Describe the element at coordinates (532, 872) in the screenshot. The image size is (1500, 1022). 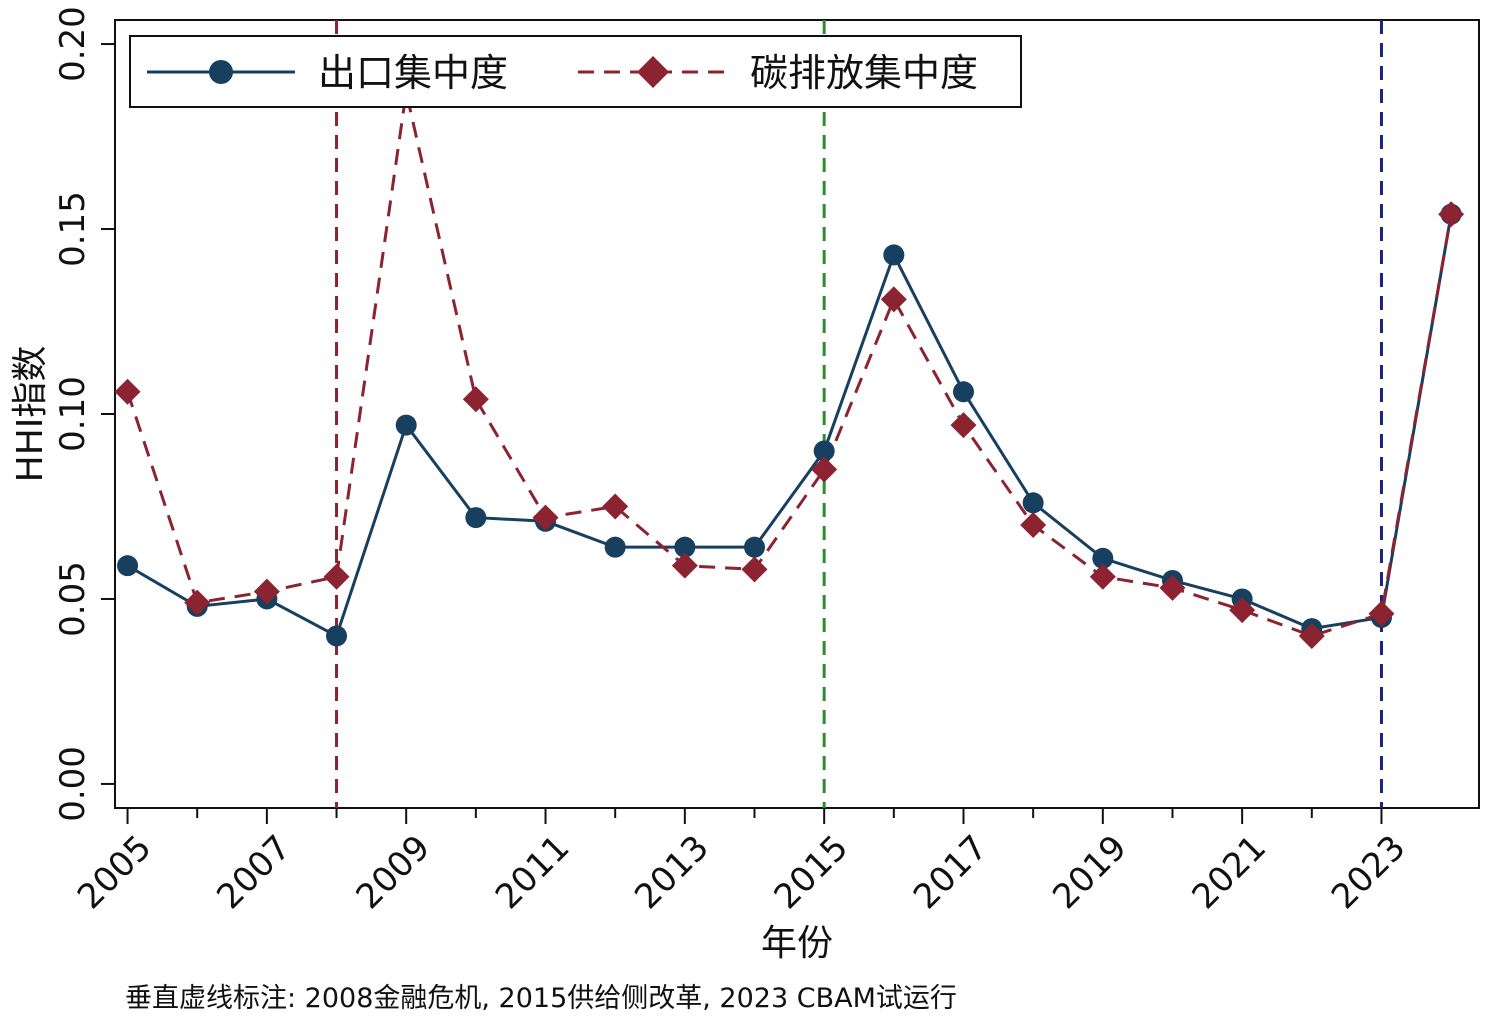
I see `x-tick-label: 2011` at that location.